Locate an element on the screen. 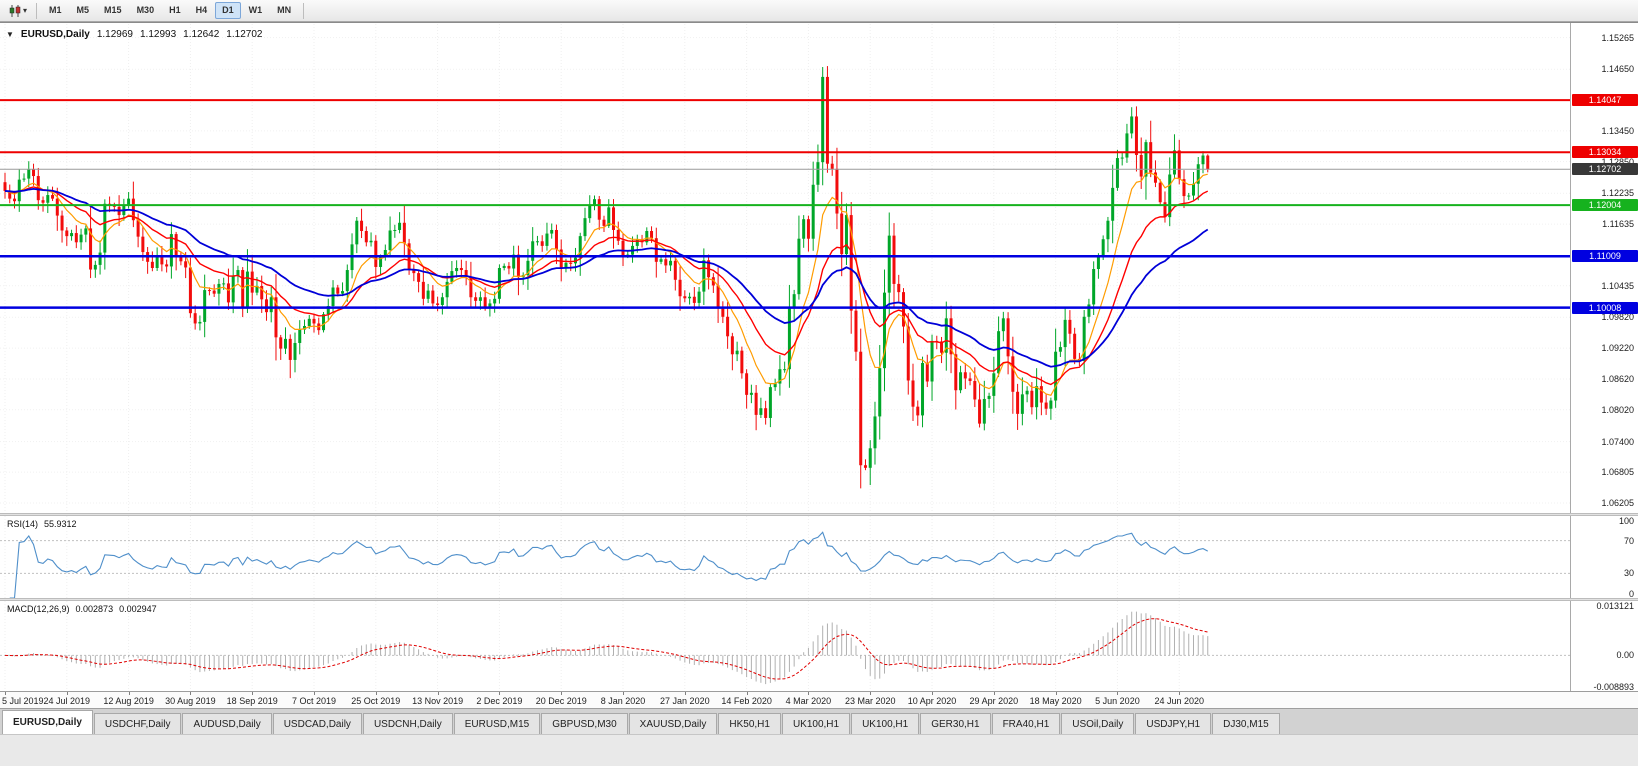  macd-pane is located at coordinates (785, 646).